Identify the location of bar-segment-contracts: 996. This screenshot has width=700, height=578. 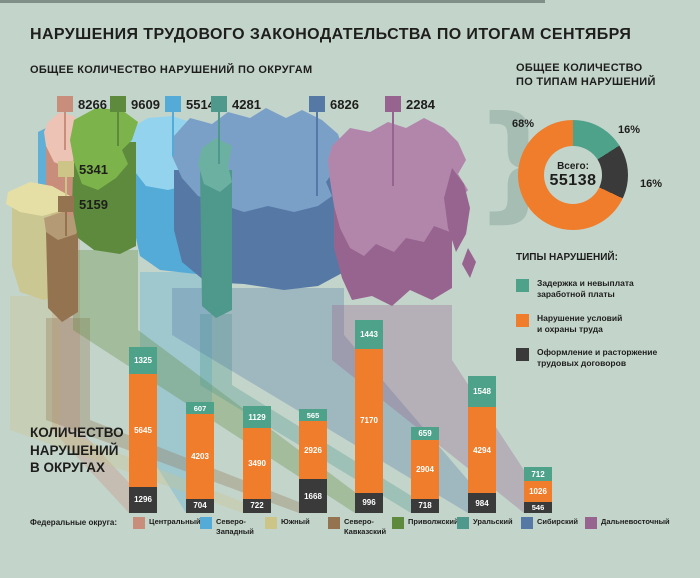
(369, 502).